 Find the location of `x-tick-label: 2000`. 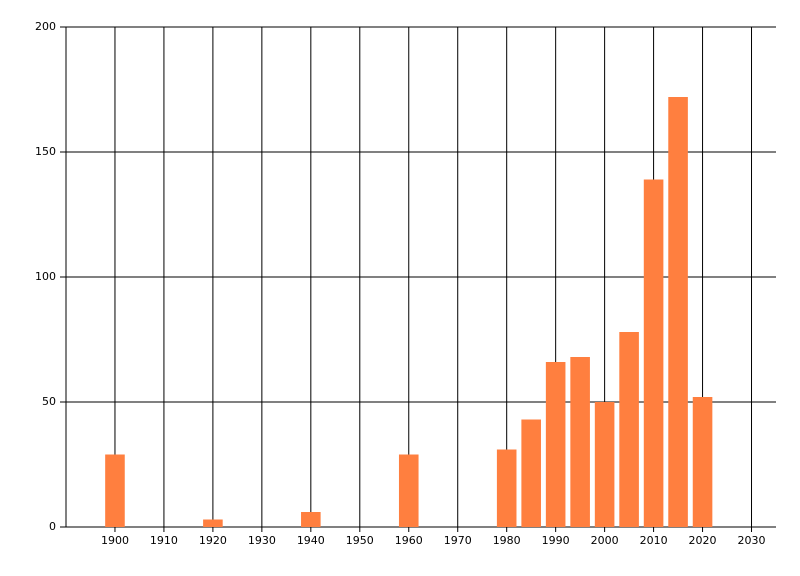

x-tick-label: 2000 is located at coordinates (605, 540).